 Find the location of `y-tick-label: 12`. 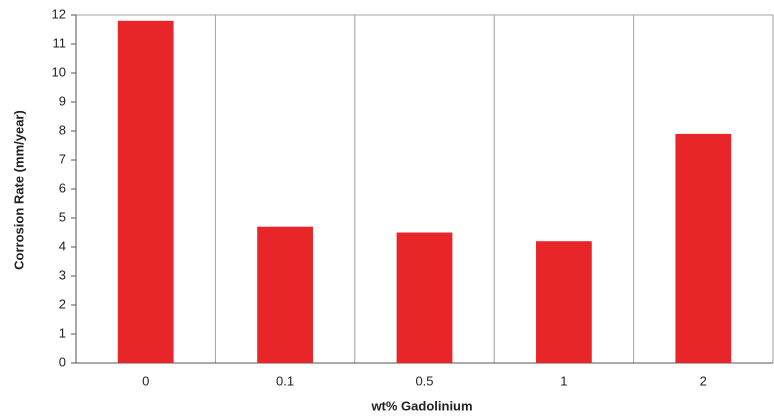

y-tick-label: 12 is located at coordinates (59, 13).